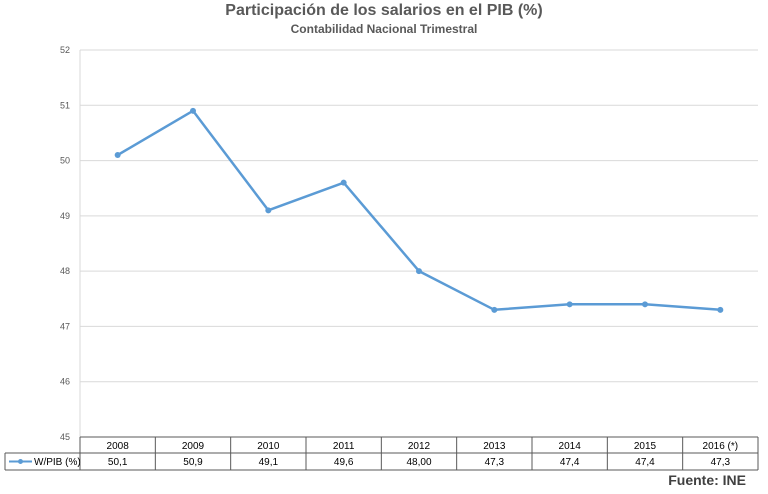 The image size is (768, 494). What do you see at coordinates (65, 216) in the screenshot?
I see `y-tick-label: 49` at bounding box center [65, 216].